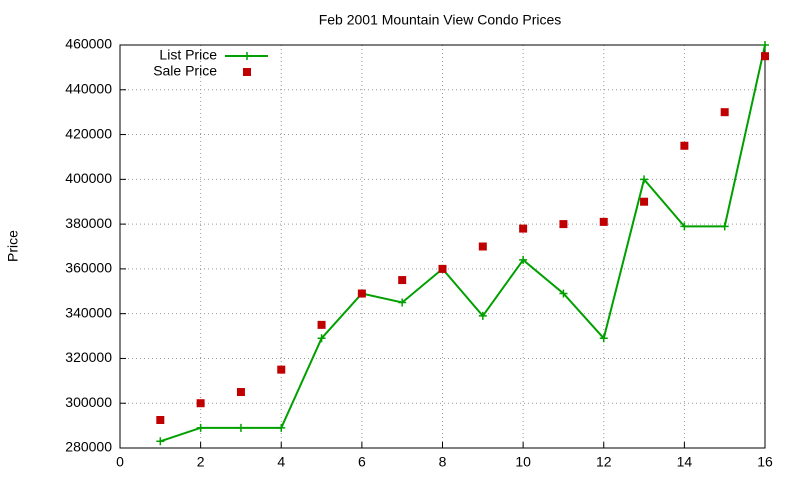 The width and height of the screenshot is (800, 480). Describe the element at coordinates (88, 447) in the screenshot. I see `y-tick-label: 280000` at that location.